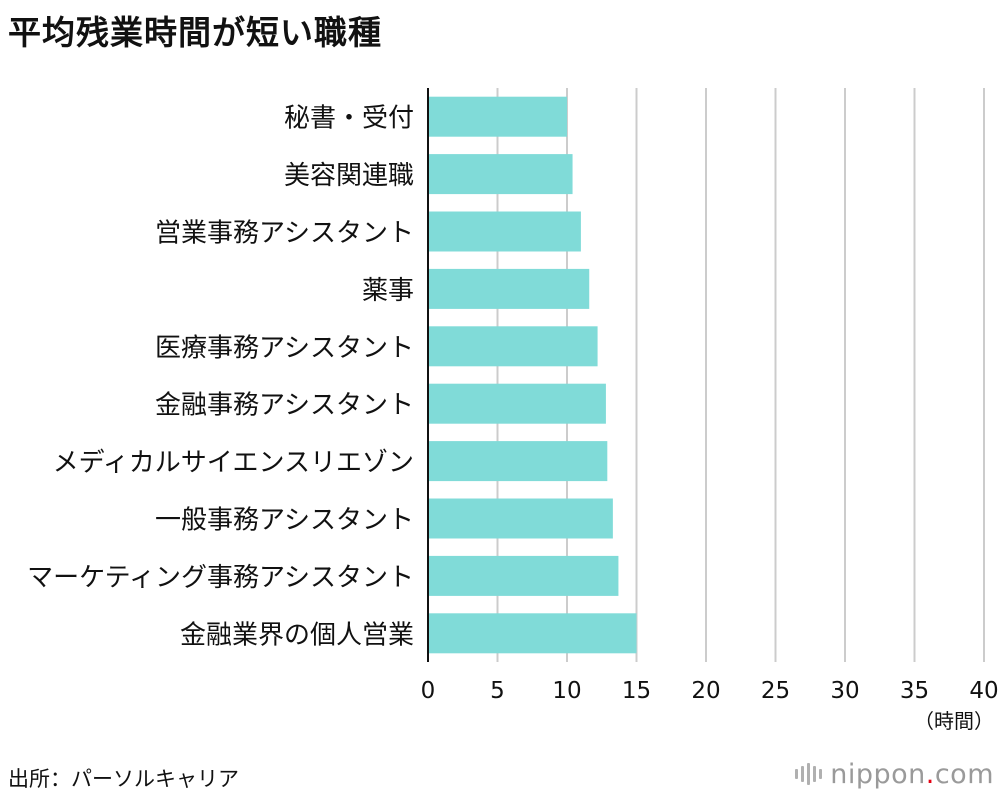 The image size is (1000, 796). Describe the element at coordinates (195, 32) in the screenshot. I see `chart-title: 平均残業時間が短い職種` at that location.